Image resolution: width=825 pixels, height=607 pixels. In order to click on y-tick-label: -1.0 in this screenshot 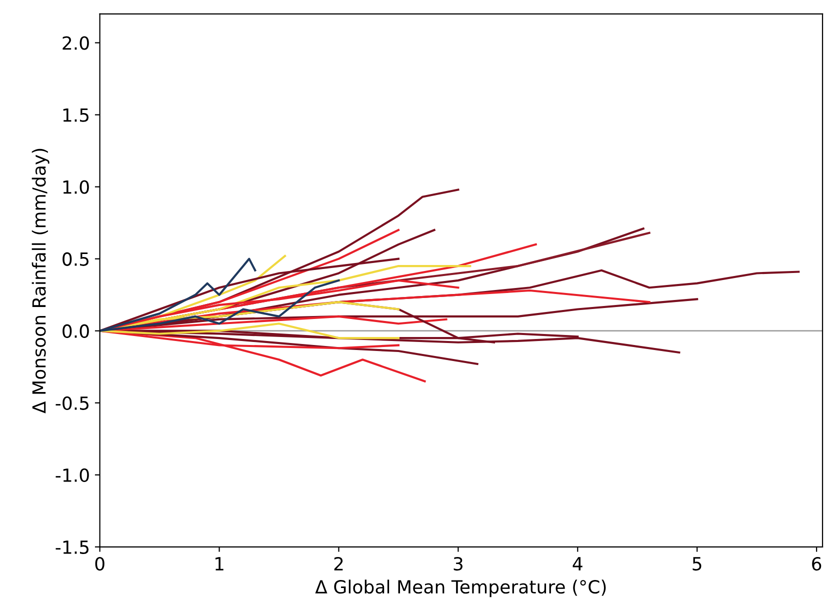, I will do `click(72, 475)`.